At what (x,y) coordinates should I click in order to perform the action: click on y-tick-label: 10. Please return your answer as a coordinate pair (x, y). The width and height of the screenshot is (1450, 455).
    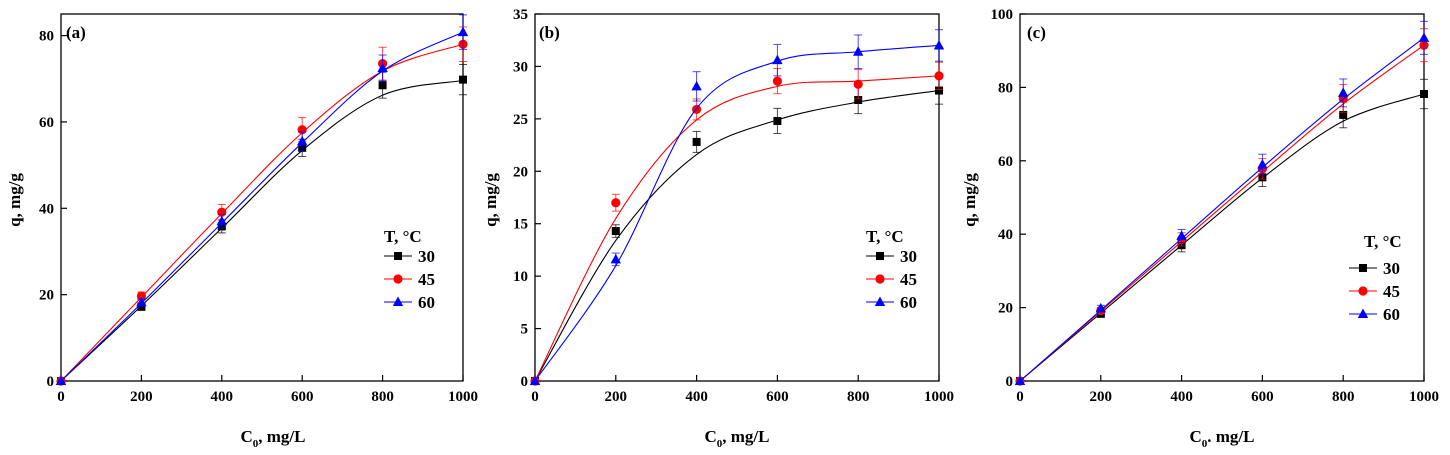
    Looking at the image, I should click on (520, 277).